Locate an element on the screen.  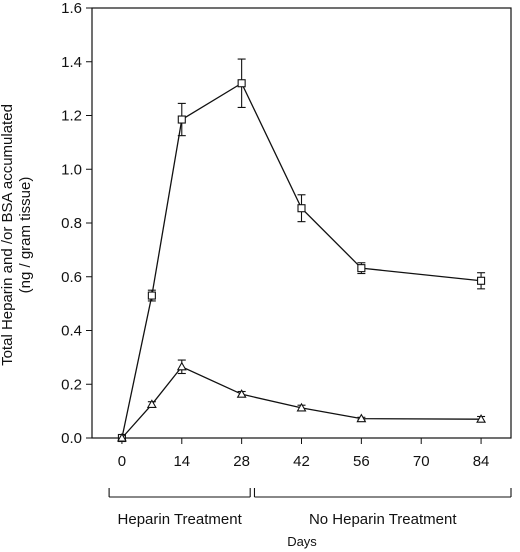
y-tick-label: 0.6 is located at coordinates (71, 277).